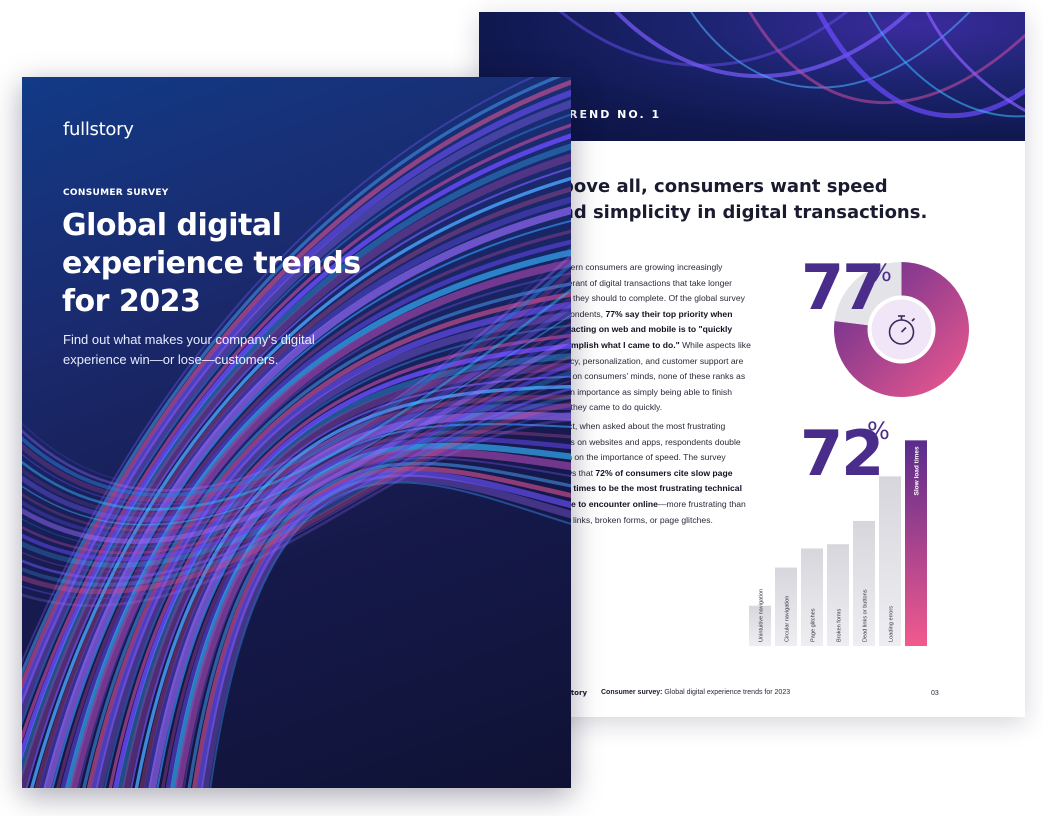 This screenshot has width=1043, height=816. What do you see at coordinates (890, 561) in the screenshot?
I see `bar-loading-errors` at bounding box center [890, 561].